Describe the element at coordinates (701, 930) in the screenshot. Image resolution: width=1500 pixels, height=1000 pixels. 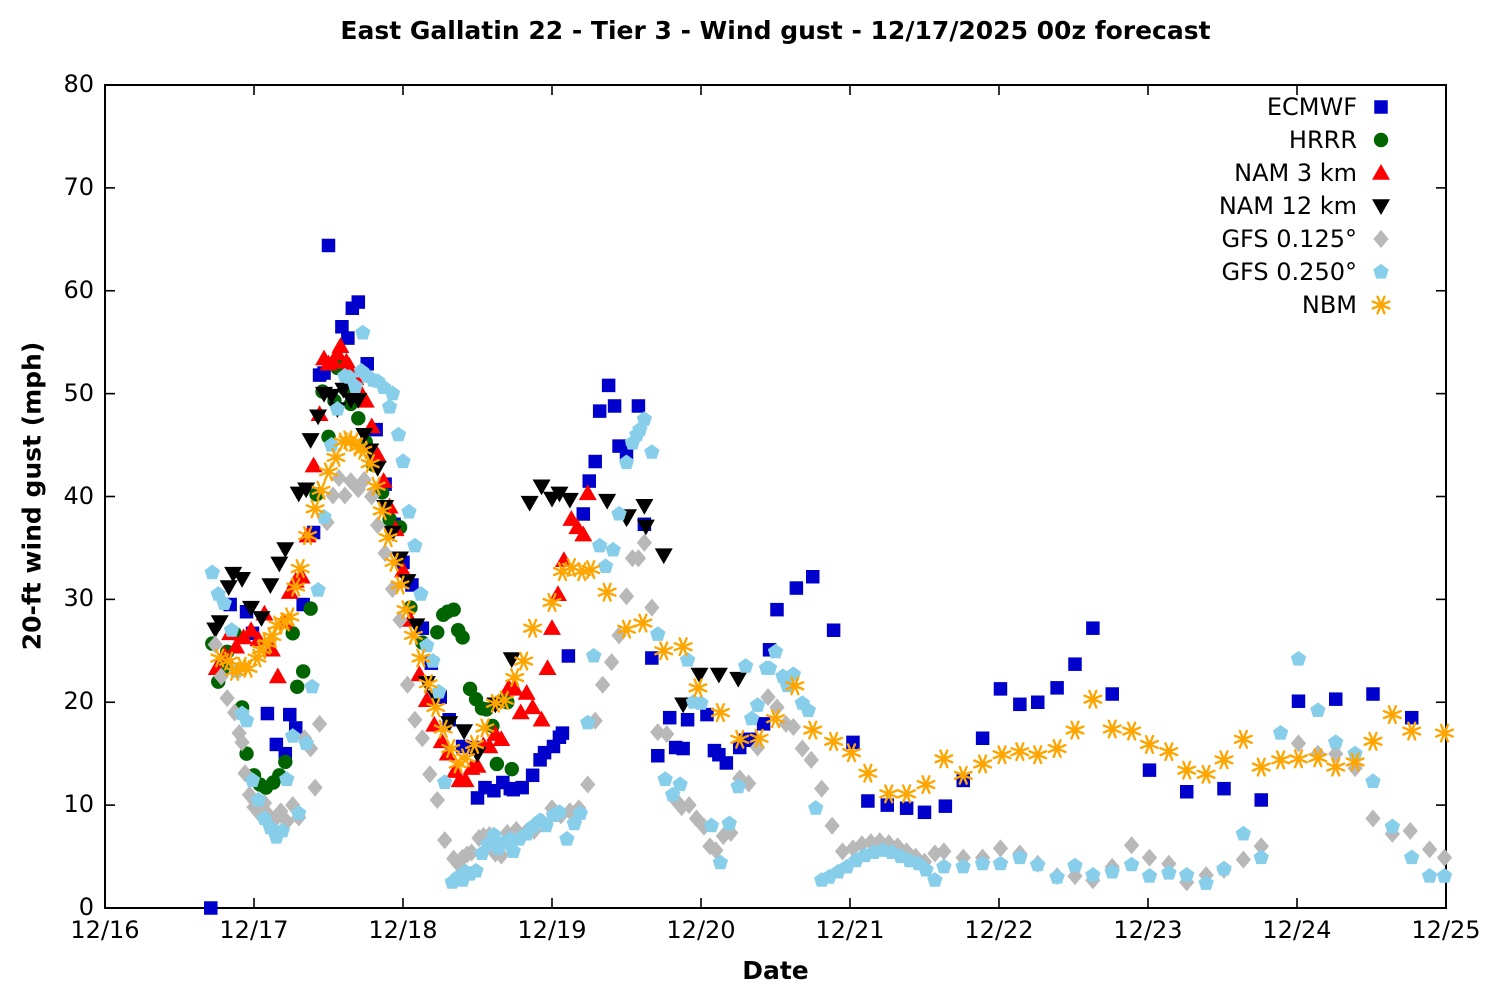
I see `x-tick-label: 12/20` at that location.